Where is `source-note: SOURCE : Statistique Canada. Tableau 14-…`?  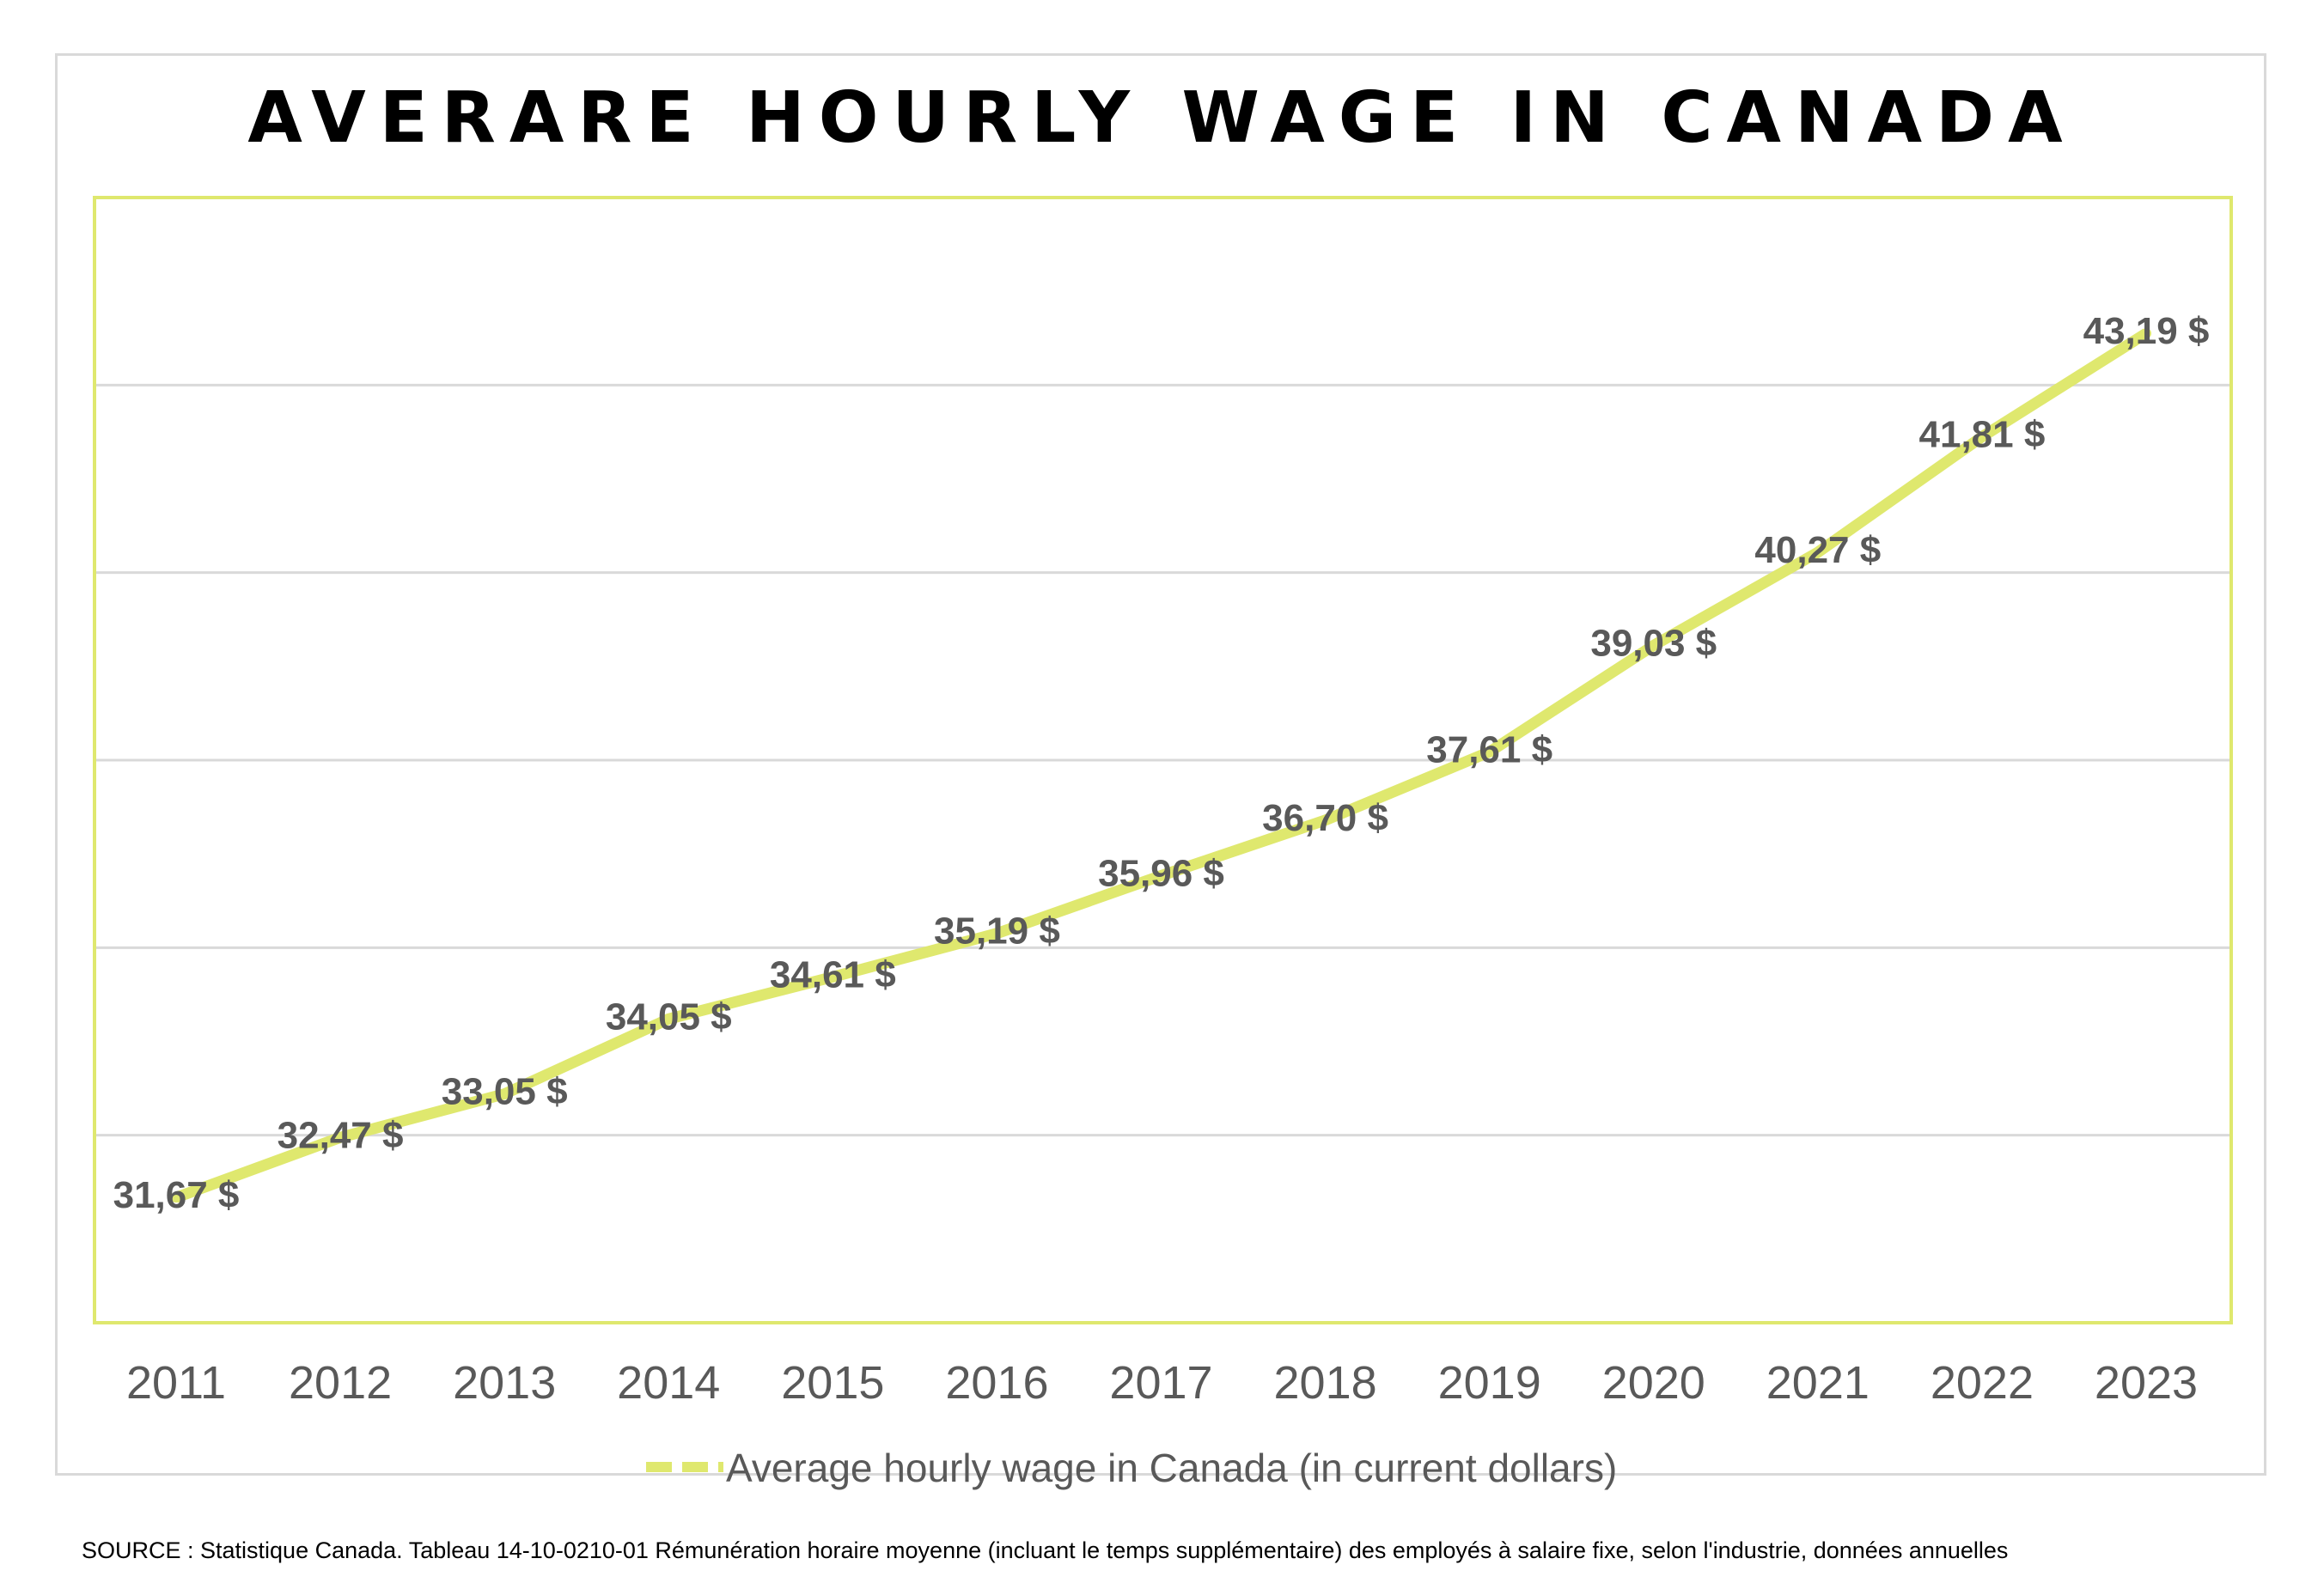 source-note: SOURCE : Statistique Canada. Tableau 14-… is located at coordinates (1045, 1550).